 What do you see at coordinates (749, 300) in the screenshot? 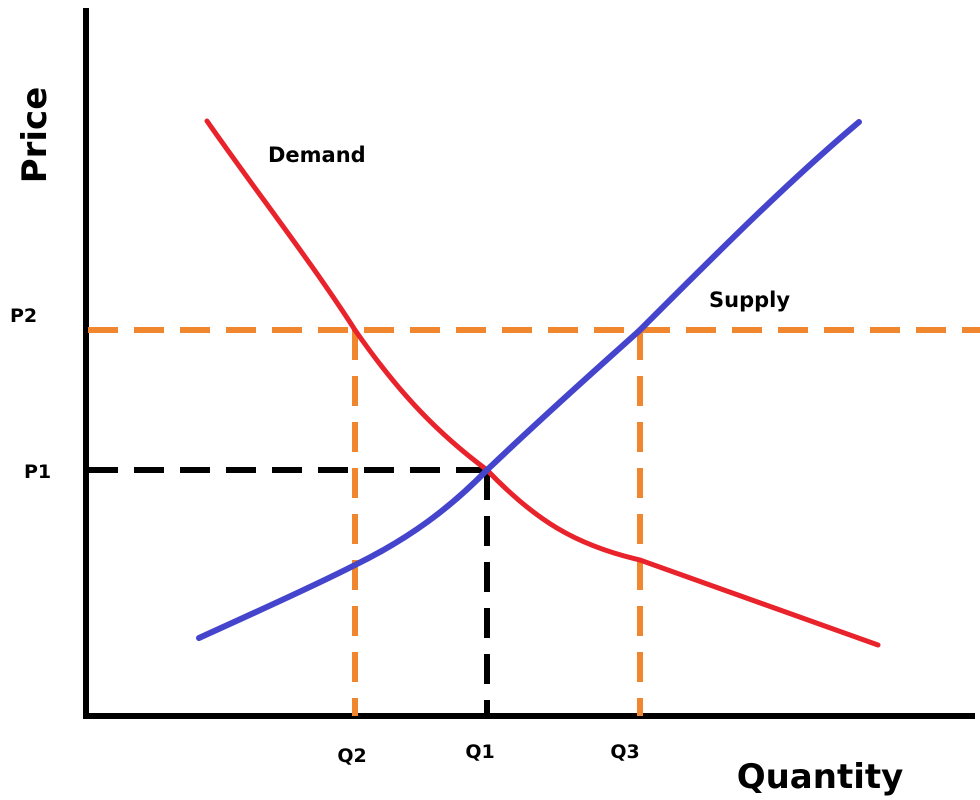
I see `supply-label: Supply` at bounding box center [749, 300].